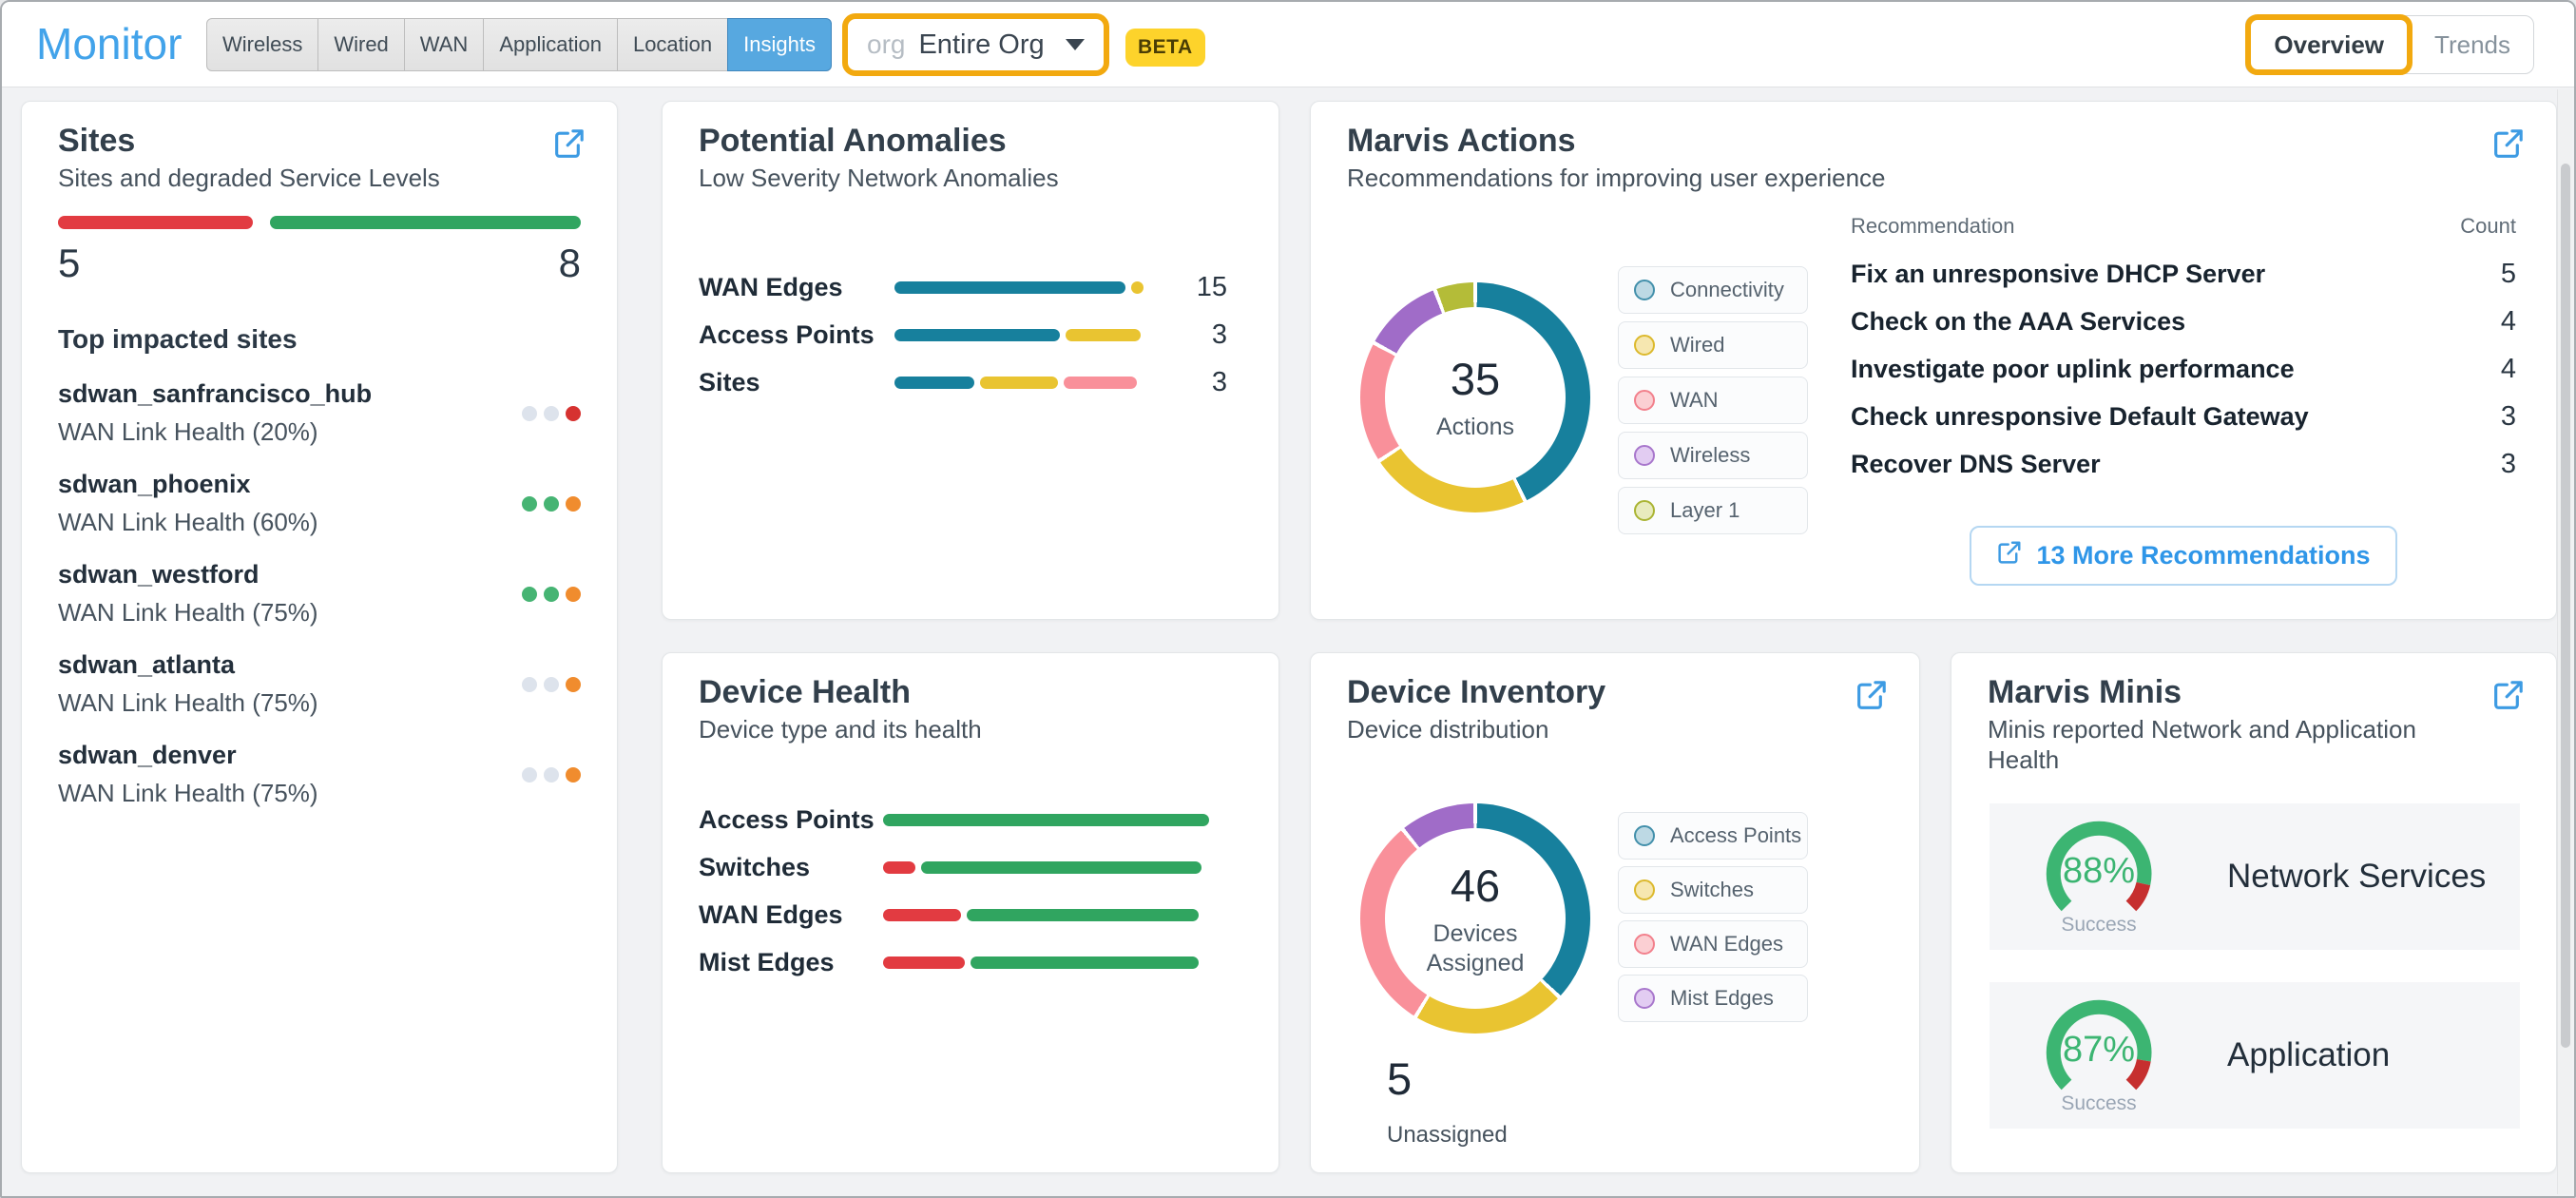 Image resolution: width=2576 pixels, height=1198 pixels. Describe the element at coordinates (188, 793) in the screenshot. I see `site-health-metric: WAN Link Health (75%)` at that location.